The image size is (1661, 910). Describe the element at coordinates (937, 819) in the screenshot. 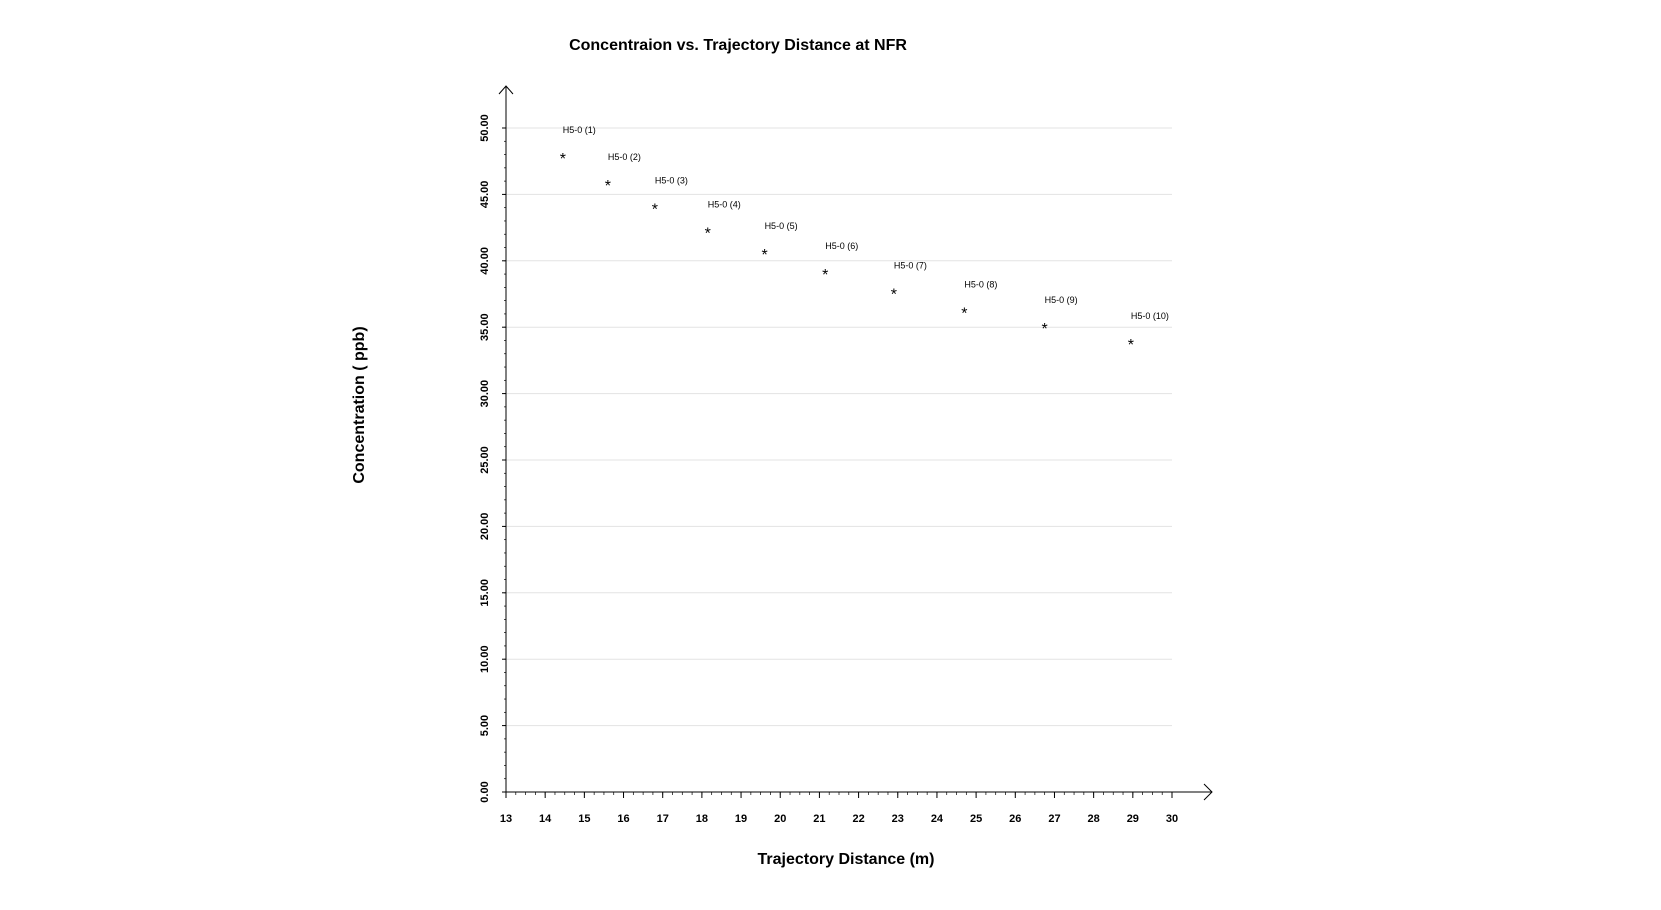

I see `x-tick-label: 24` at that location.